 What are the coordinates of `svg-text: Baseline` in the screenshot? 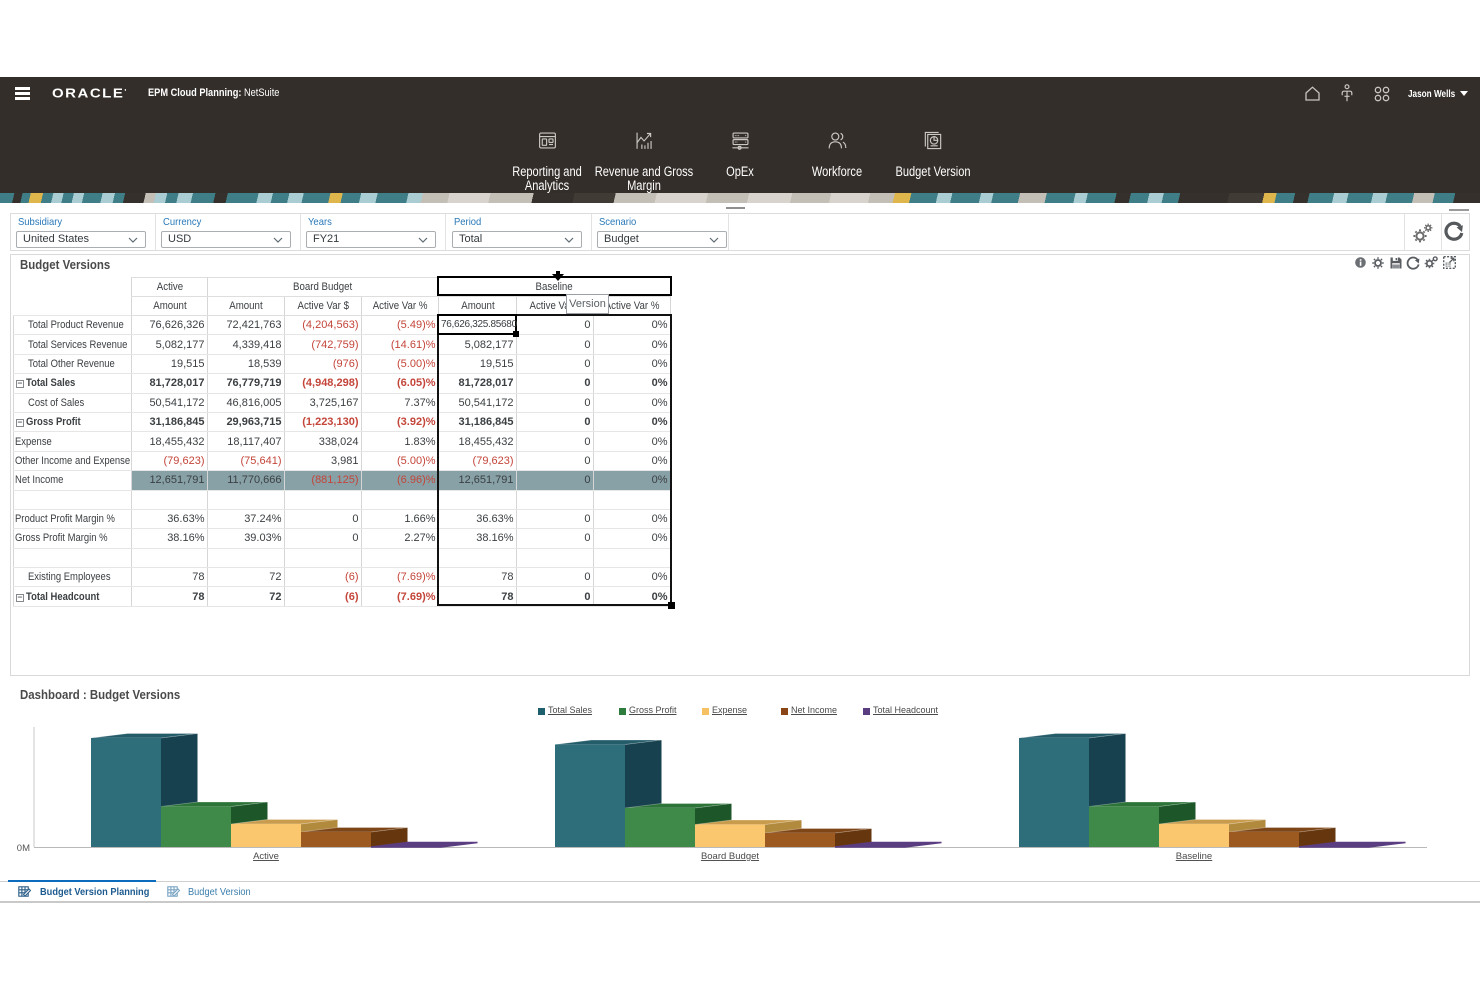 It's located at (1194, 856).